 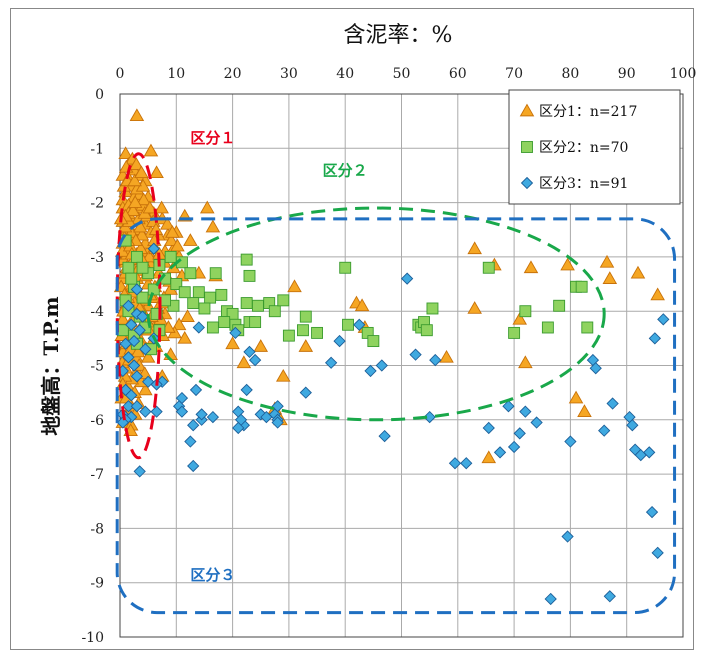 What do you see at coordinates (97, 149) in the screenshot?
I see `y-tick-label: -1` at bounding box center [97, 149].